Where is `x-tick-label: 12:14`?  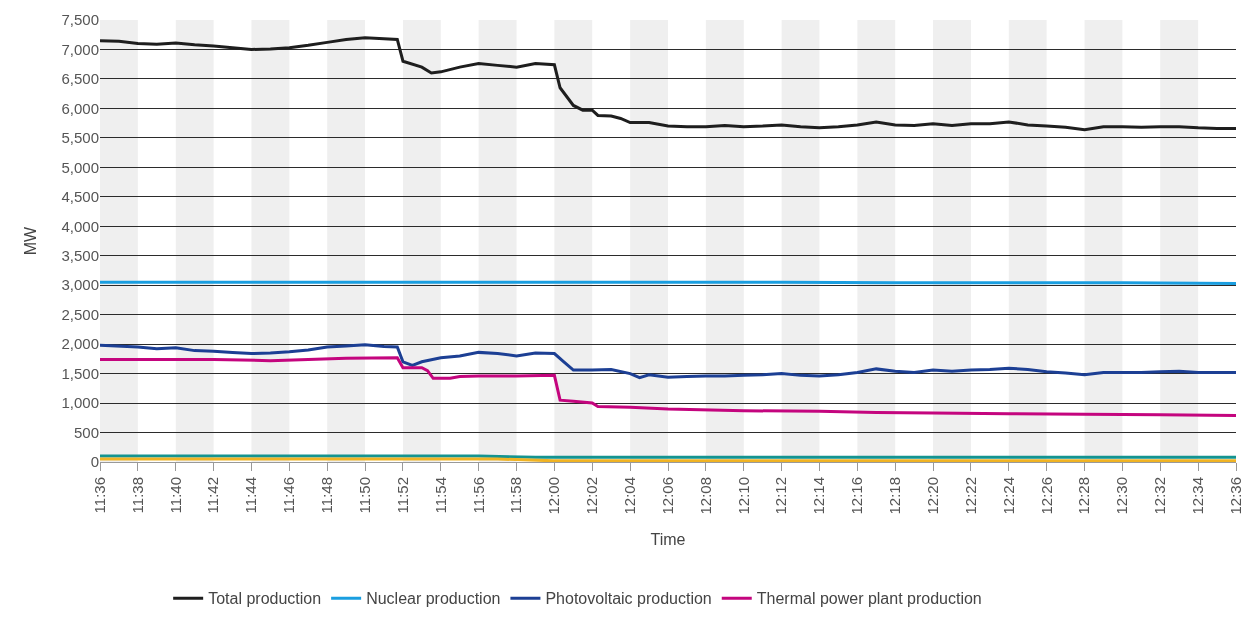 x-tick-label: 12:14 is located at coordinates (819, 496).